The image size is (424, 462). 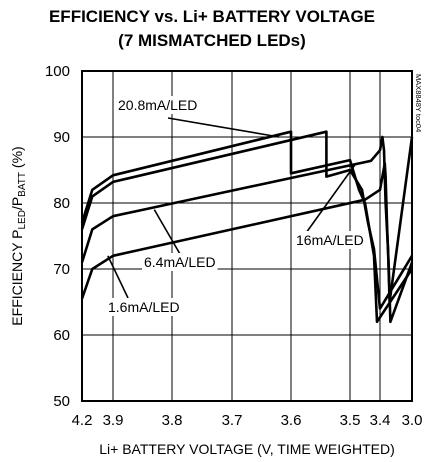 What do you see at coordinates (57, 236) in the screenshot?
I see `y-tick-labels: 50 60 70 80 90 100` at bounding box center [57, 236].